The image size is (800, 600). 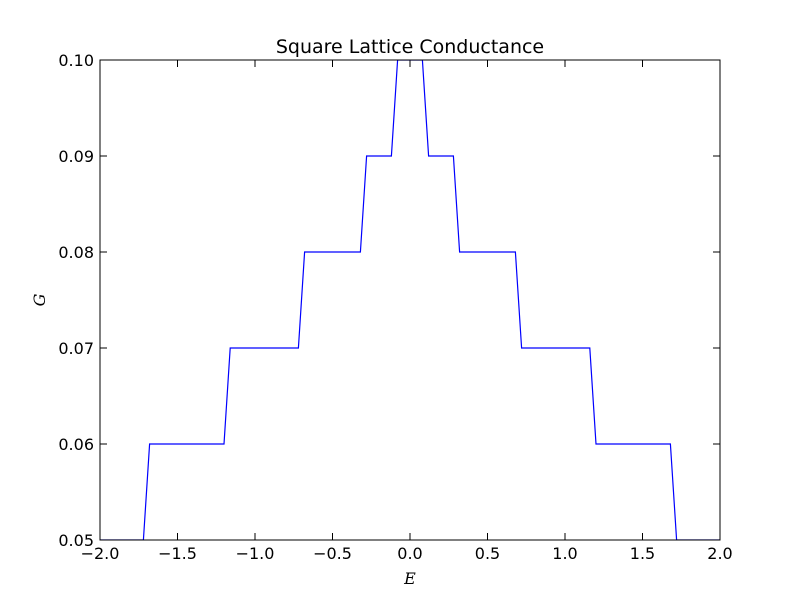 I want to click on x-tick-label: −0.5, so click(x=332, y=553).